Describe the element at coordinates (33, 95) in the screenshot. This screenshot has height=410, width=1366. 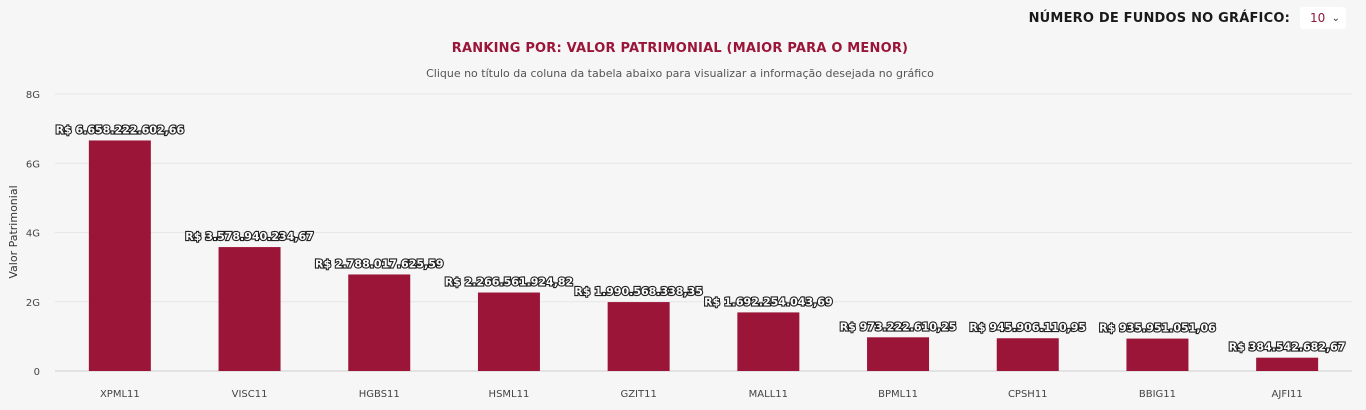
I see `y-tick-label: 8G` at that location.